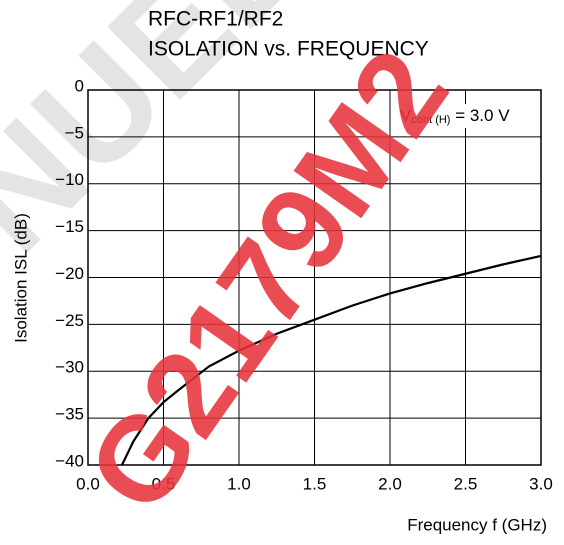  What do you see at coordinates (406, 115) in the screenshot?
I see `annotation-part: V` at bounding box center [406, 115].